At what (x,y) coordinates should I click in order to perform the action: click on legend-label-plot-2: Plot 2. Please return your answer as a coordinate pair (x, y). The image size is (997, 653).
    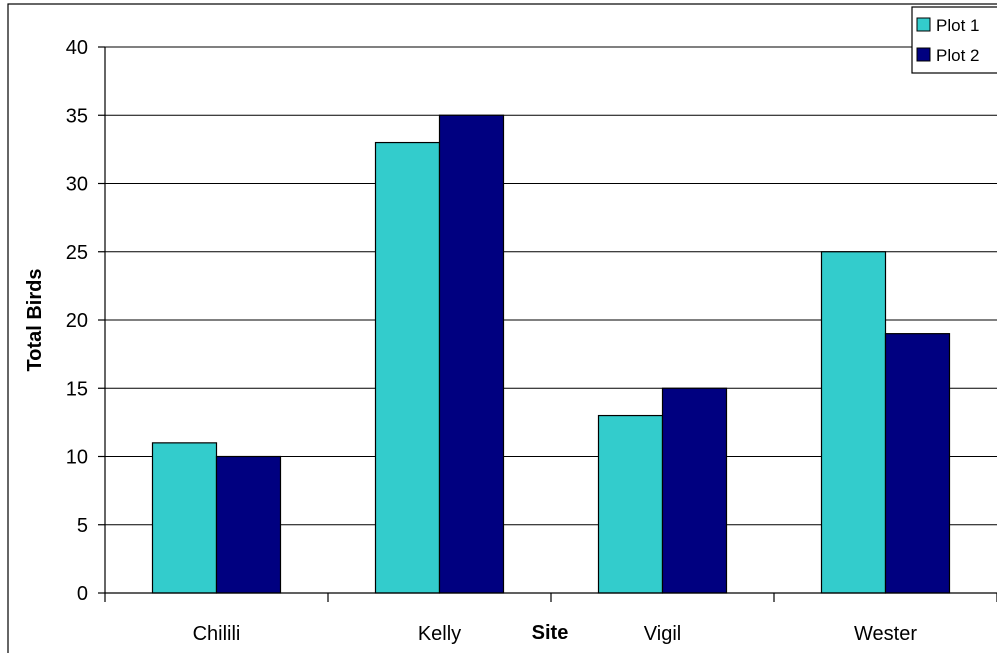
    Looking at the image, I should click on (957, 55).